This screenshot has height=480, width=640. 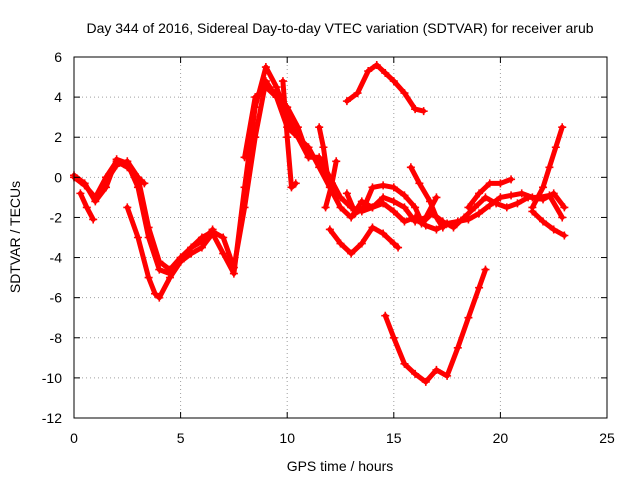 I want to click on series-s9, so click(x=323, y=152).